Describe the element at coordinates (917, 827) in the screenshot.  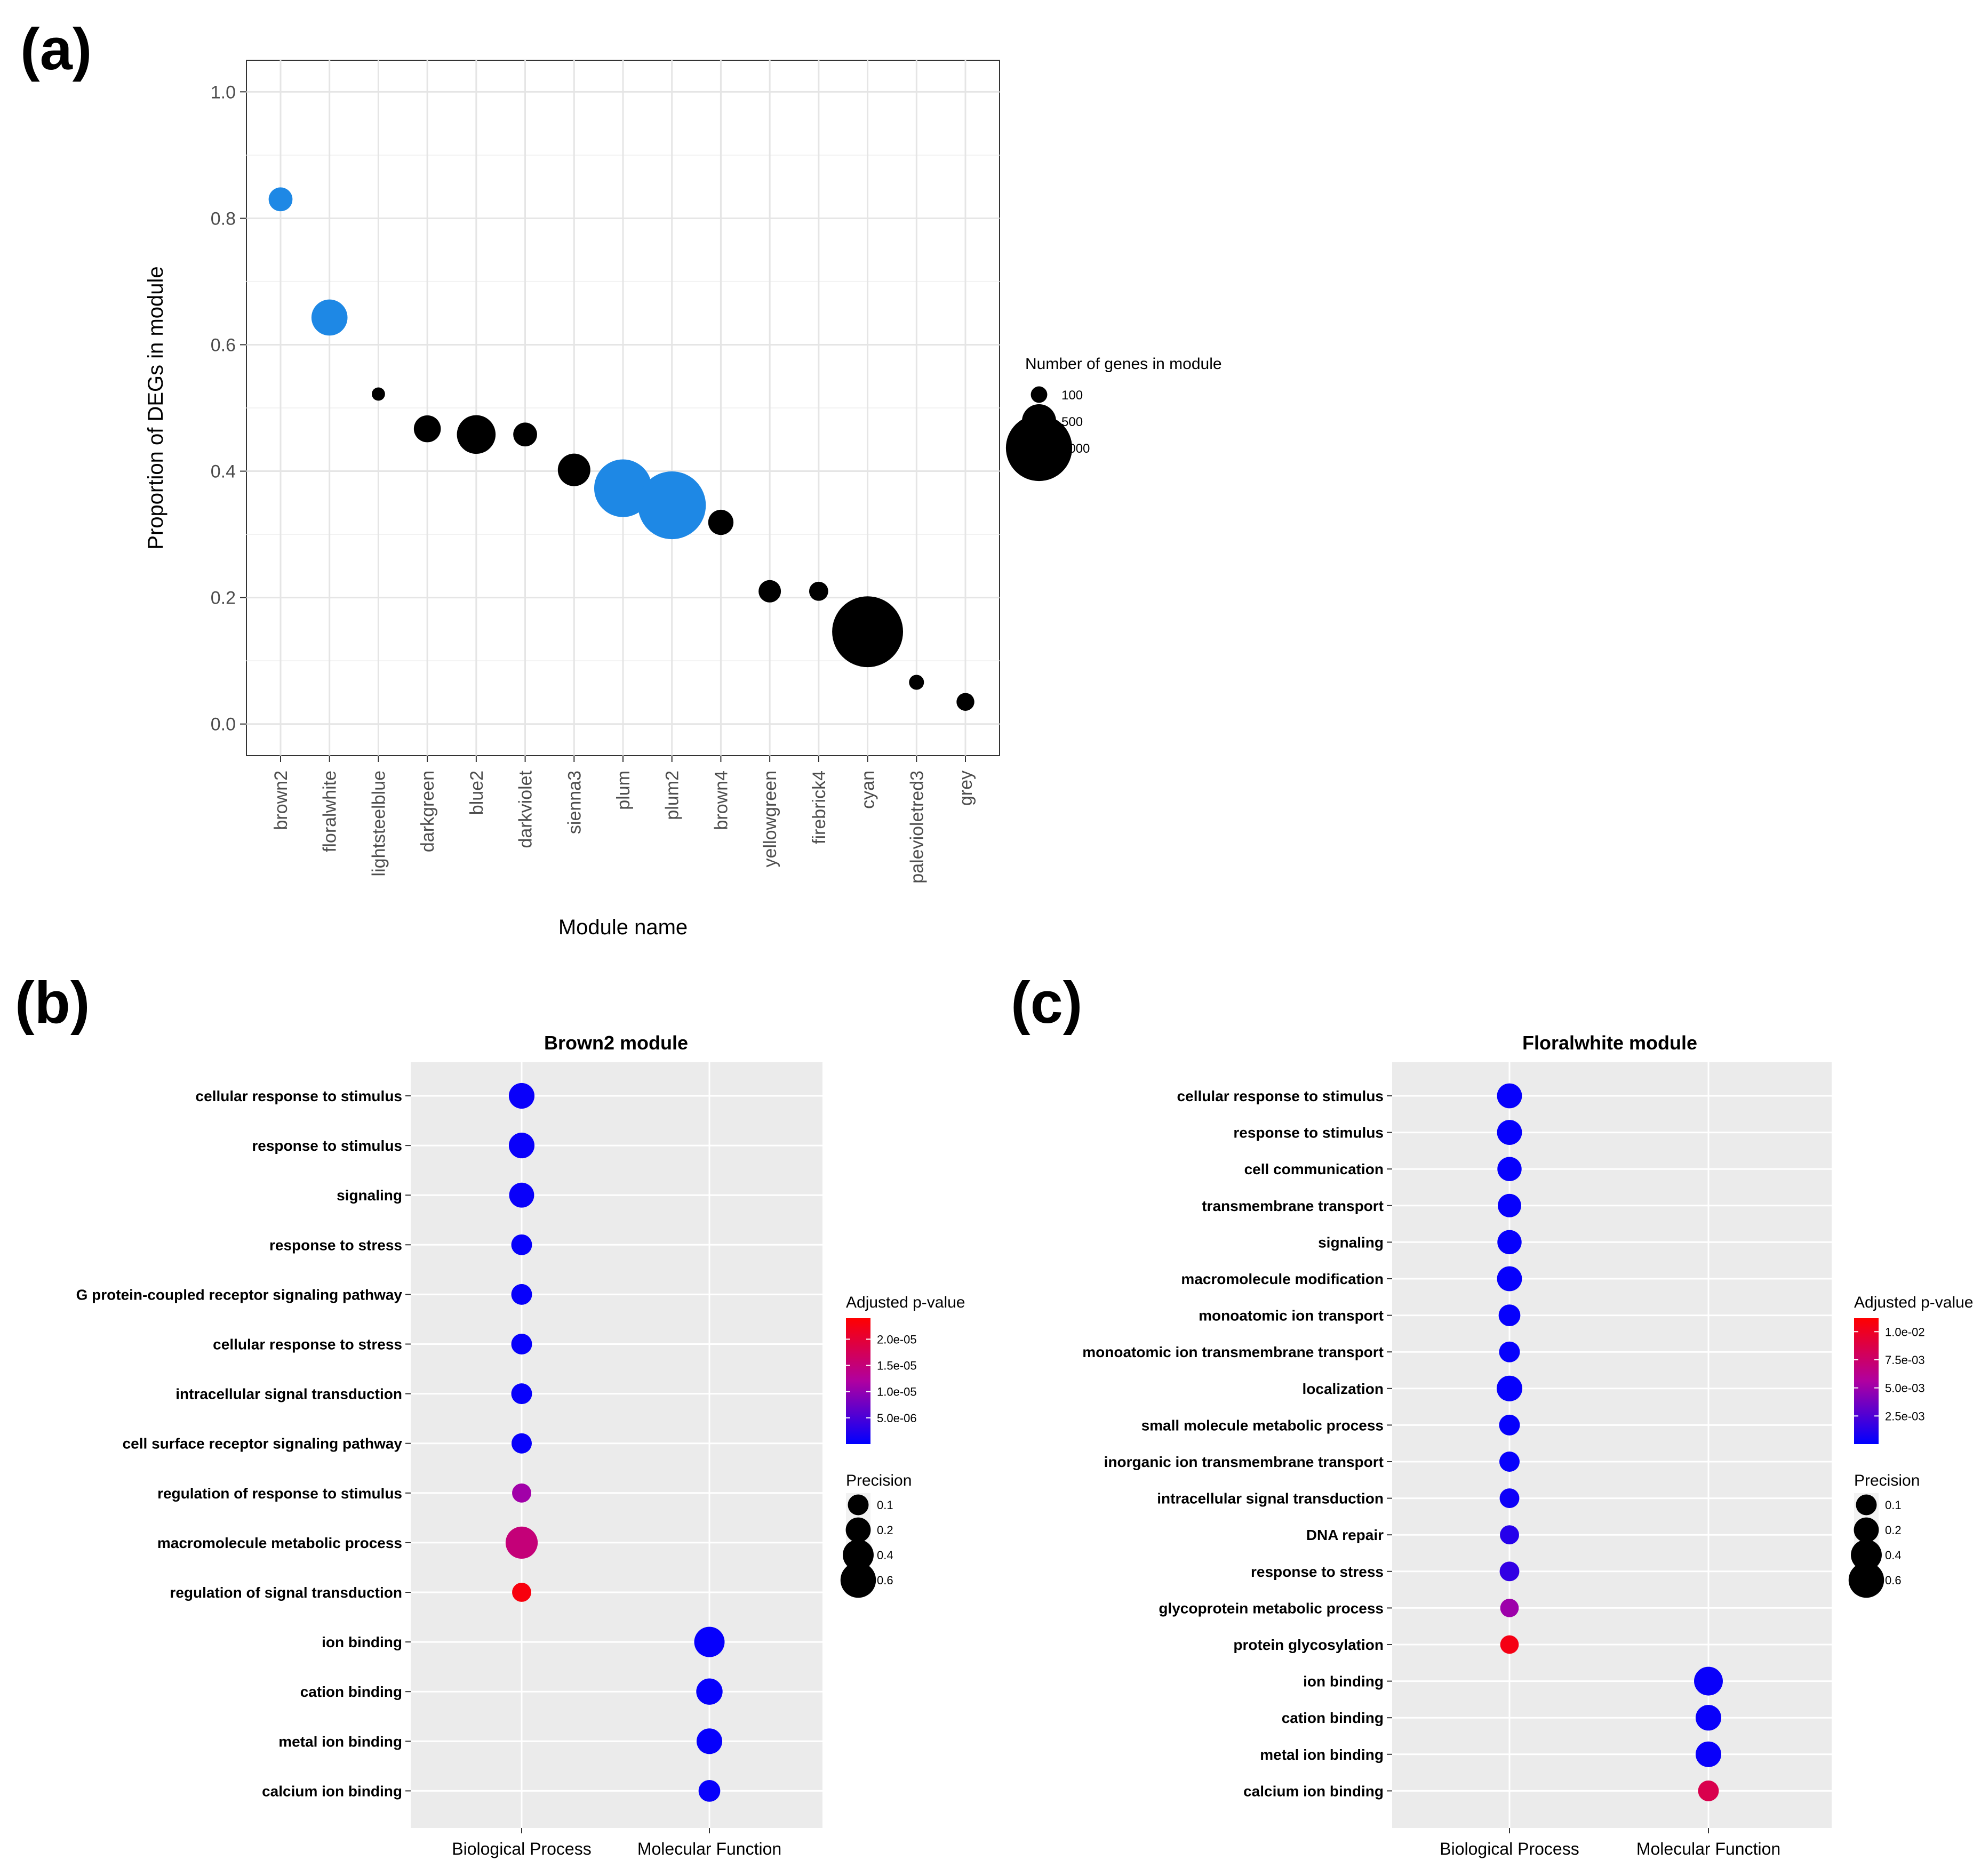
I see `x-tick-label: palevioletred3` at that location.